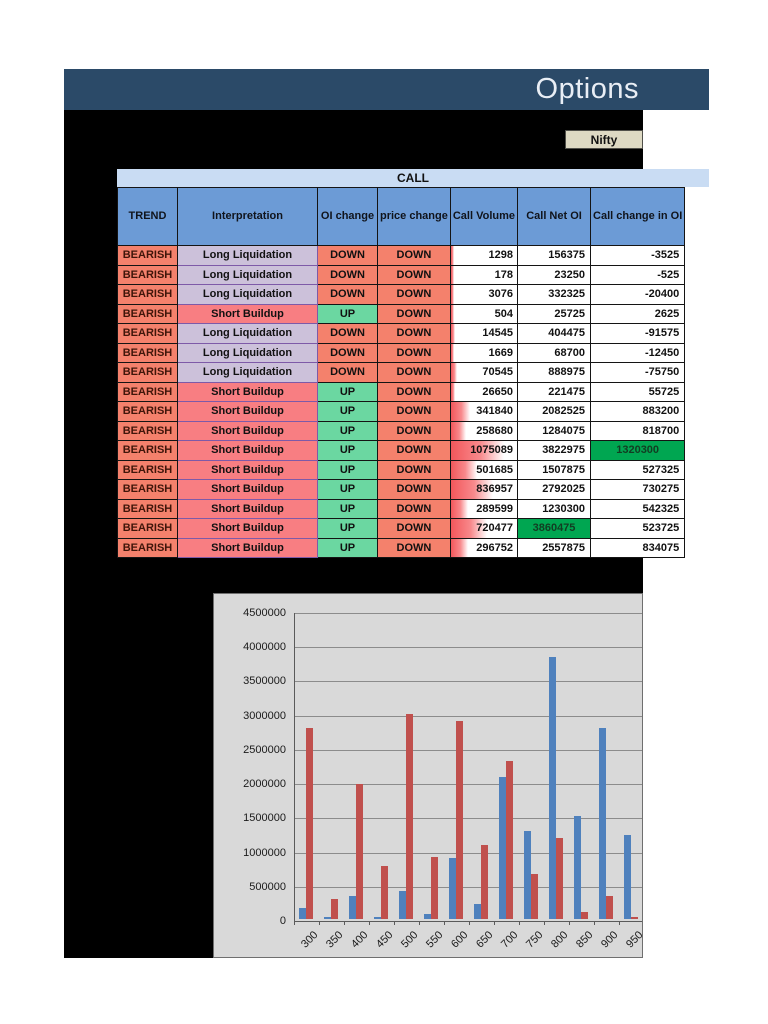 The height and width of the screenshot is (1024, 768). Describe the element at coordinates (554, 216) in the screenshot. I see `column-header-call-net-oi: Call Net OI` at that location.